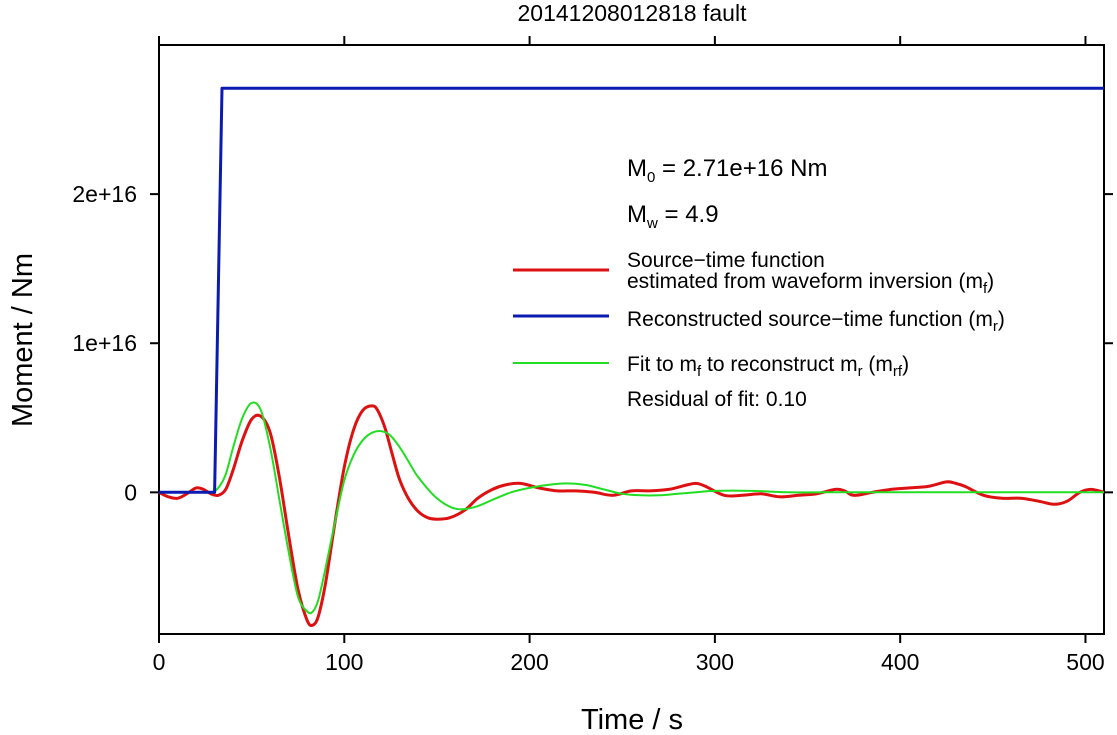 This screenshot has width=1117, height=735. I want to click on legend-label-mrf: Fit to mf to reconstruct mr (mrf), so click(768, 366).